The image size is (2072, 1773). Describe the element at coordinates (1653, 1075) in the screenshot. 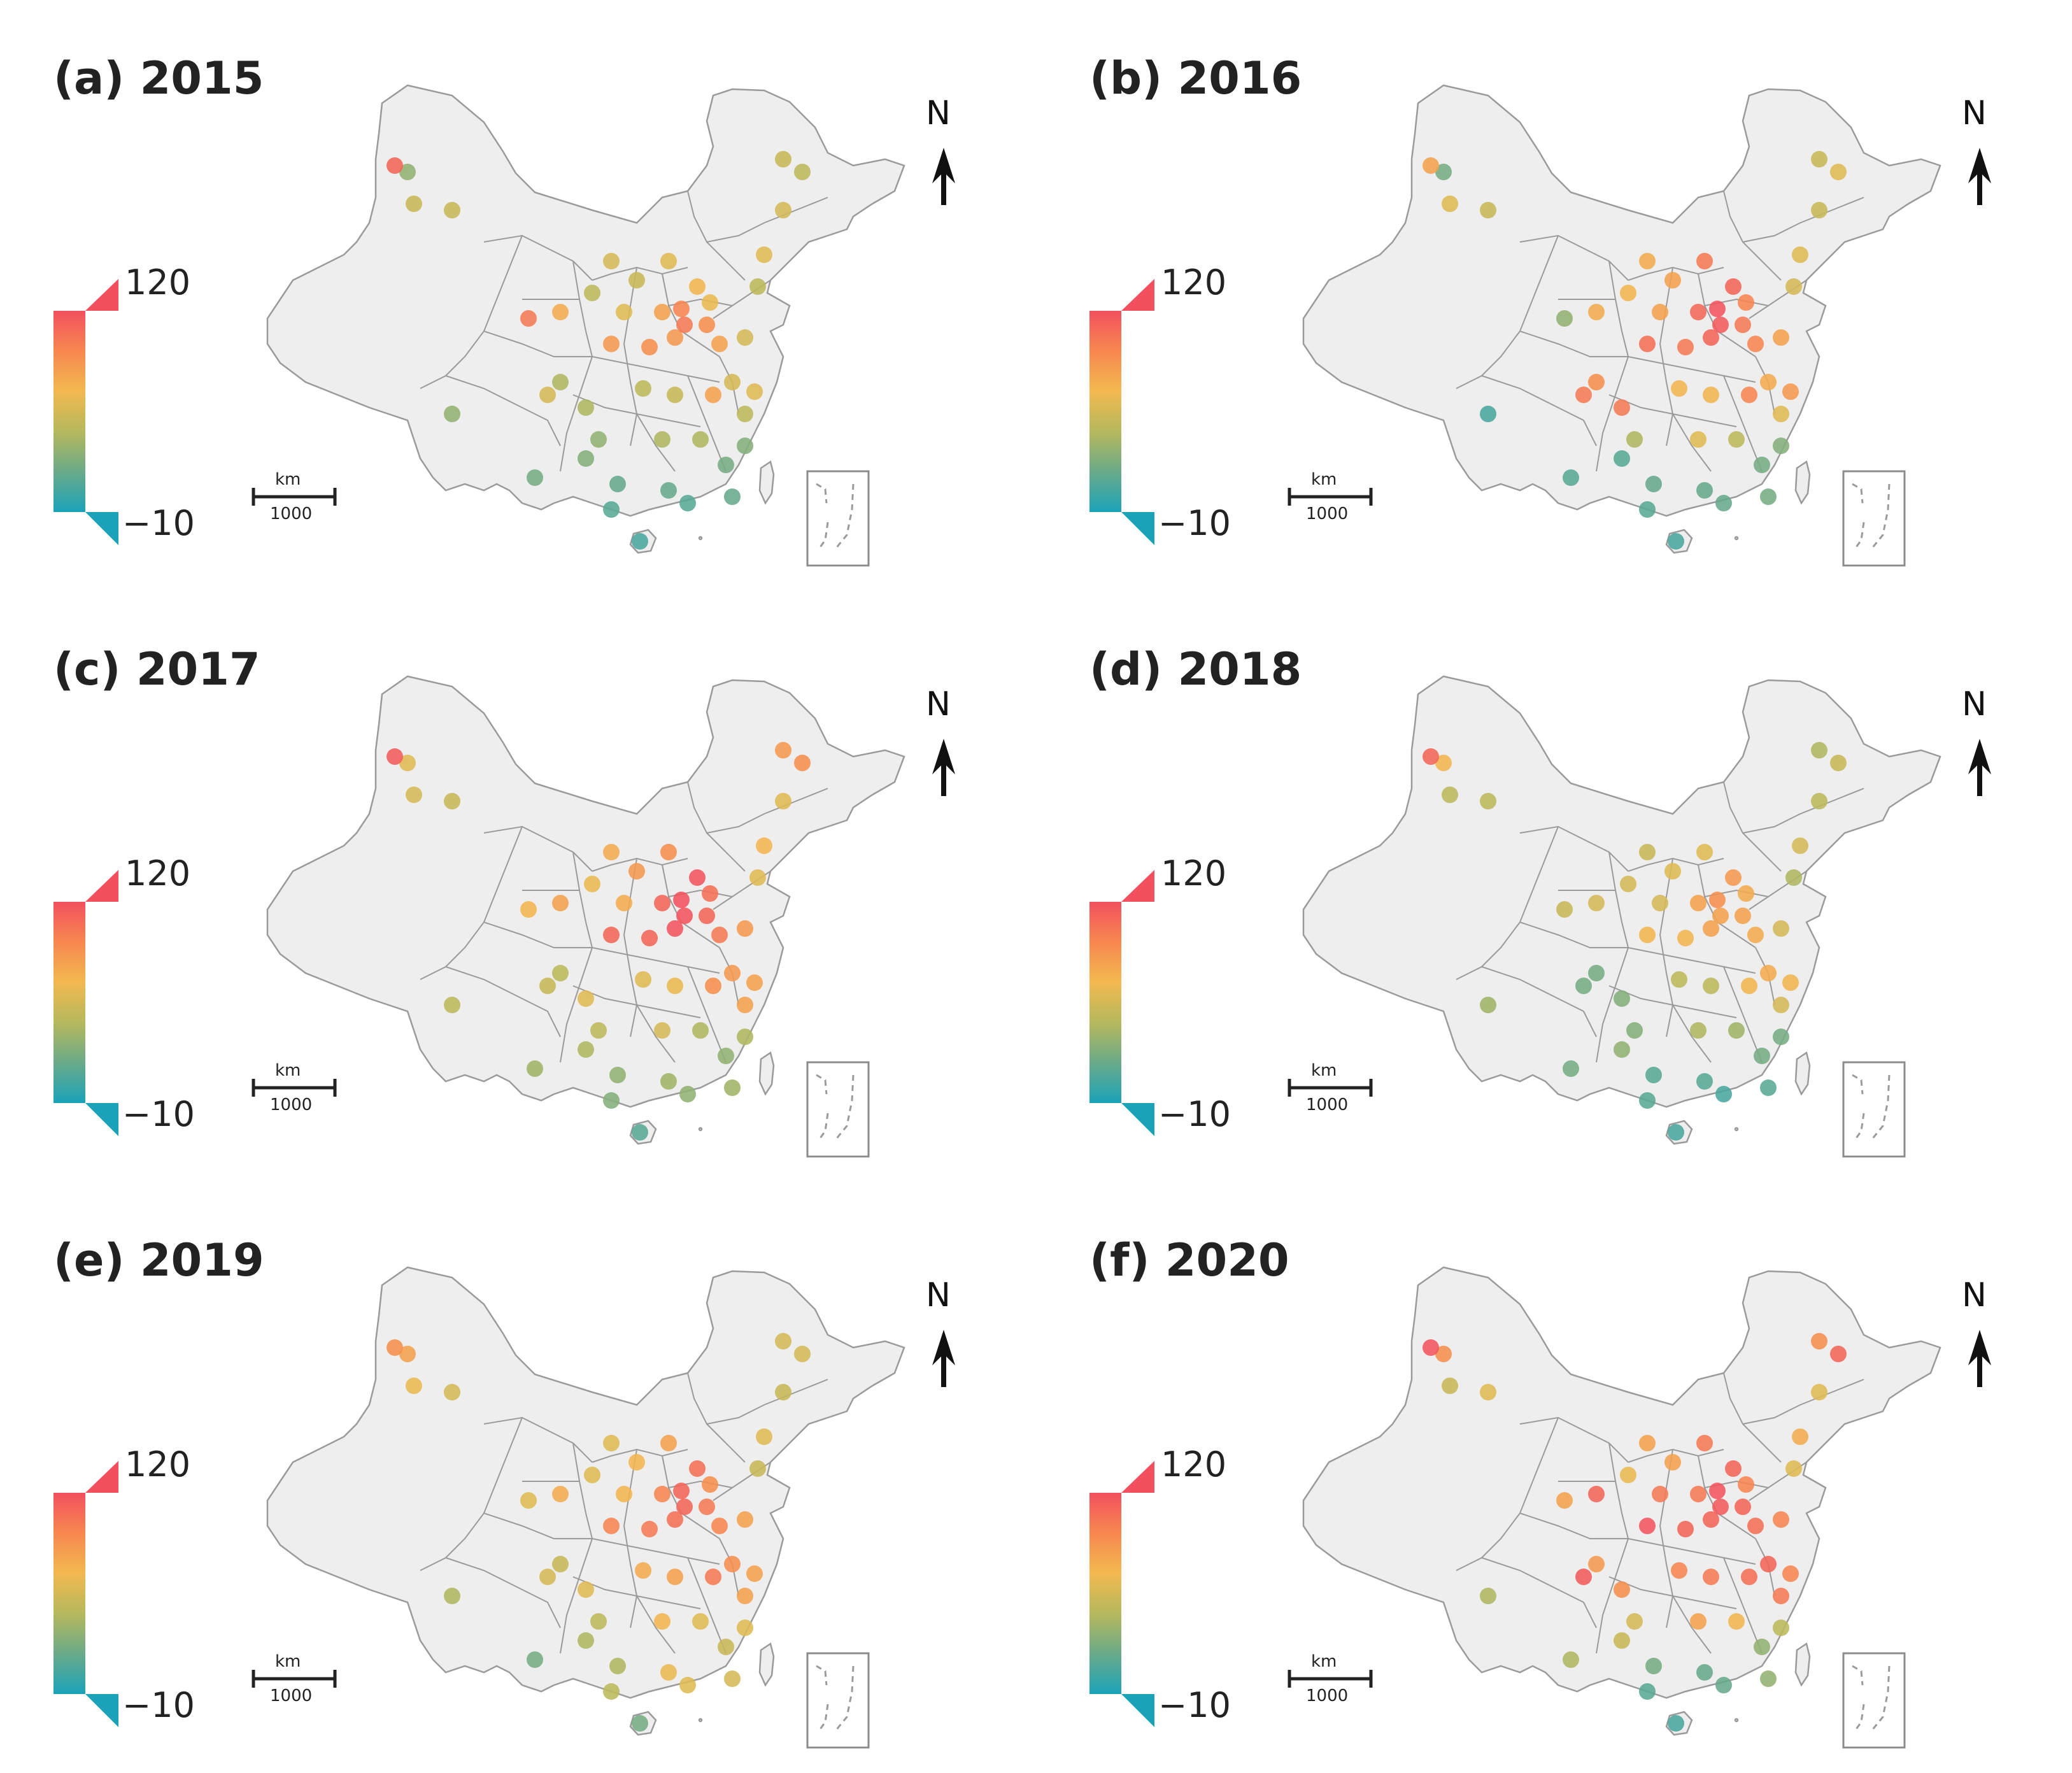

I see `city-point-liuzhou` at that location.